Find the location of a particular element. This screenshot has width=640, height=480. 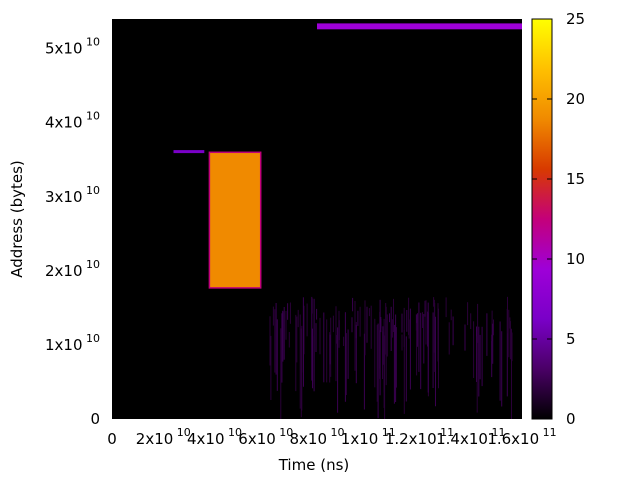

y-tick-label: 4x10 10 is located at coordinates (72, 121).